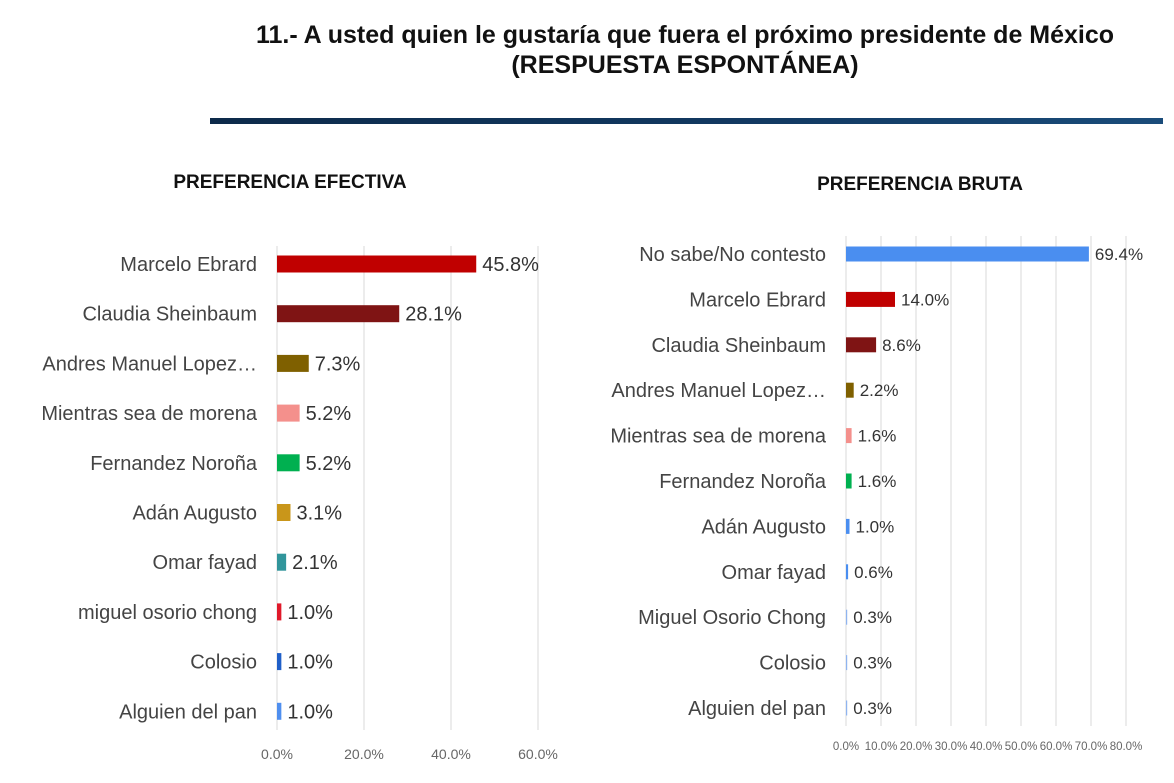  What do you see at coordinates (881, 747) in the screenshot?
I see `bruta-tick-label: 10.0%` at bounding box center [881, 747].